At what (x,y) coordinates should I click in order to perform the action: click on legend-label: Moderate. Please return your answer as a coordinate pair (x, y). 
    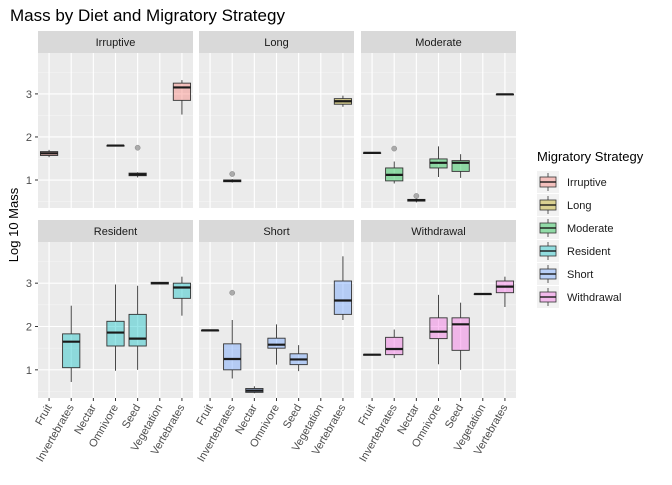
    Looking at the image, I should click on (590, 229).